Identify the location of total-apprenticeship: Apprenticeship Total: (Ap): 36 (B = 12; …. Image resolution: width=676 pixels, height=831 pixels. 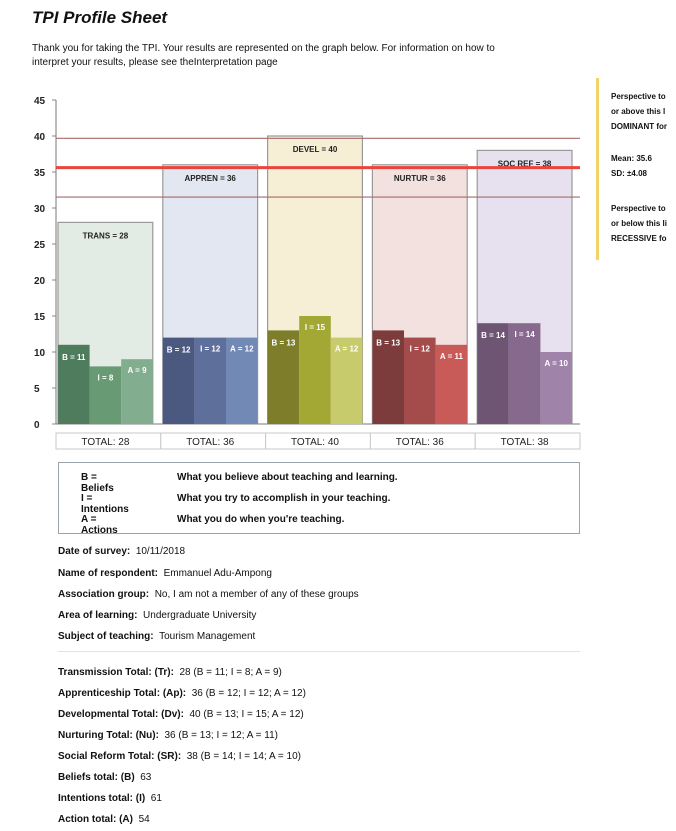
(182, 693).